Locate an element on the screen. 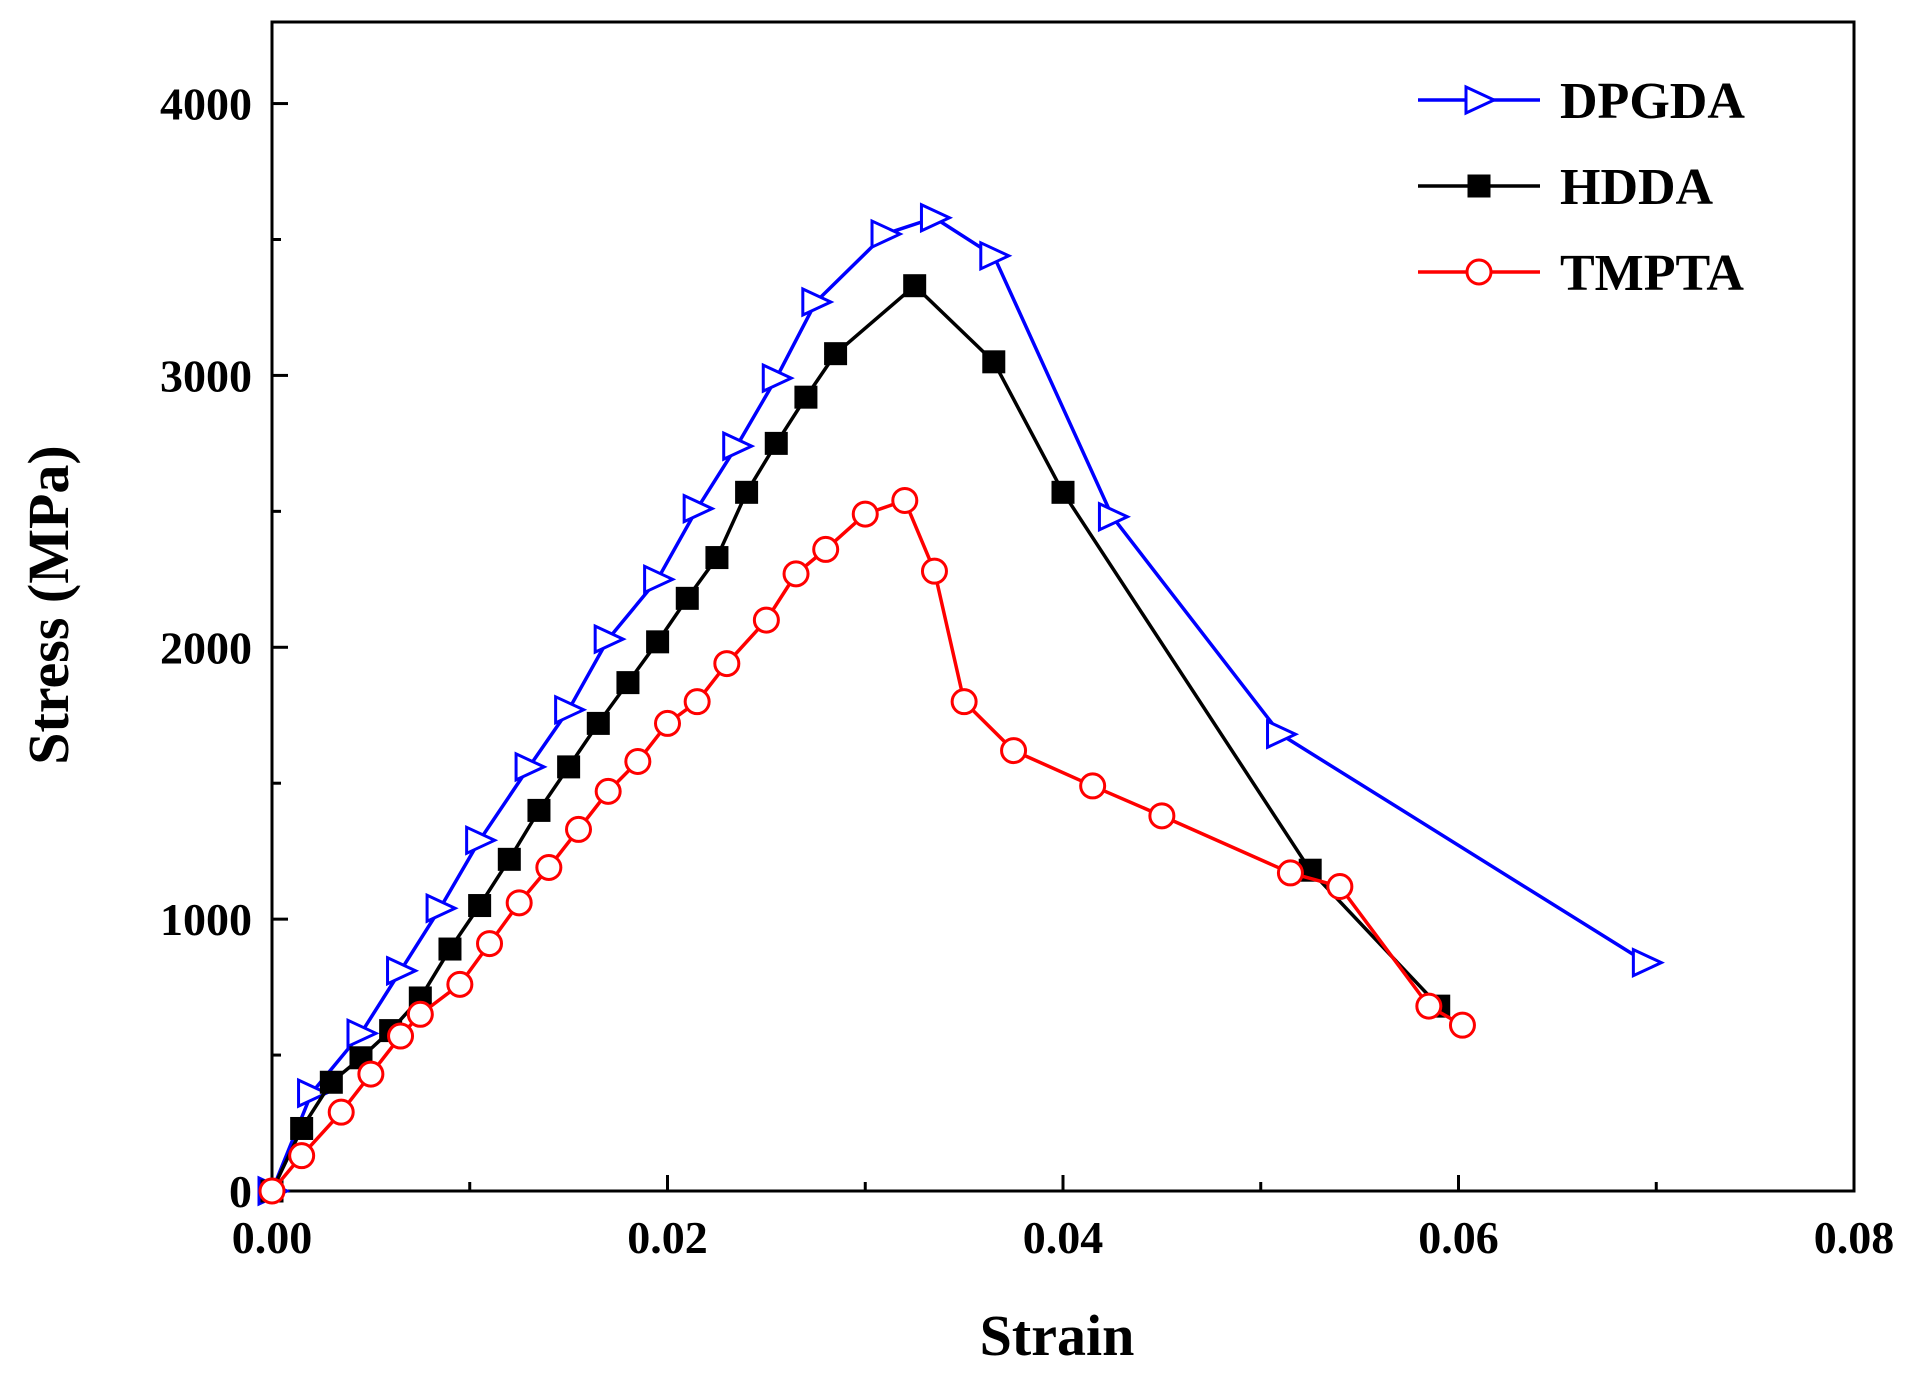  legend-marker-hdda is located at coordinates (1479, 186).